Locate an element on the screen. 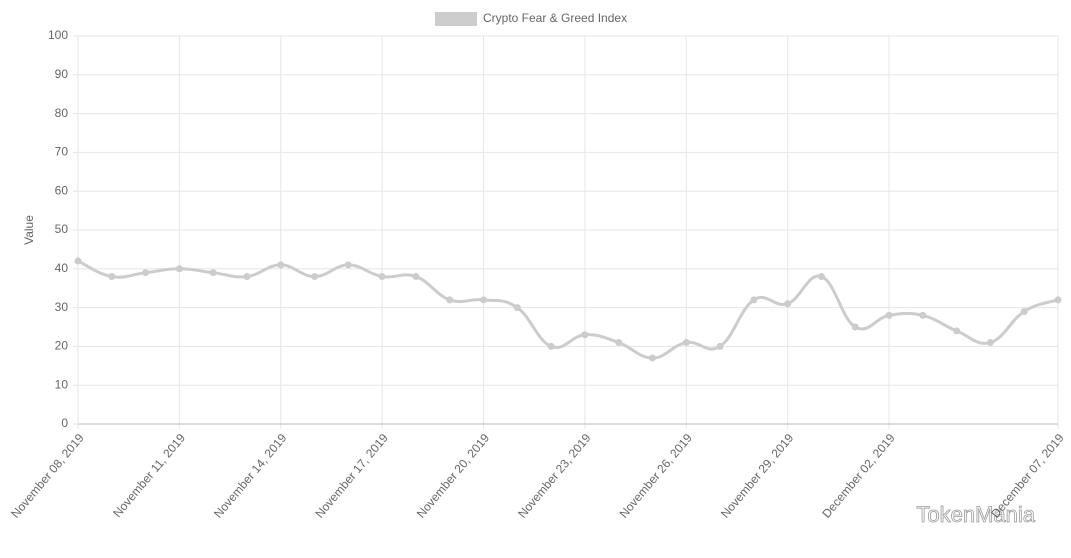  y-tick-label: 10 is located at coordinates (62, 384).